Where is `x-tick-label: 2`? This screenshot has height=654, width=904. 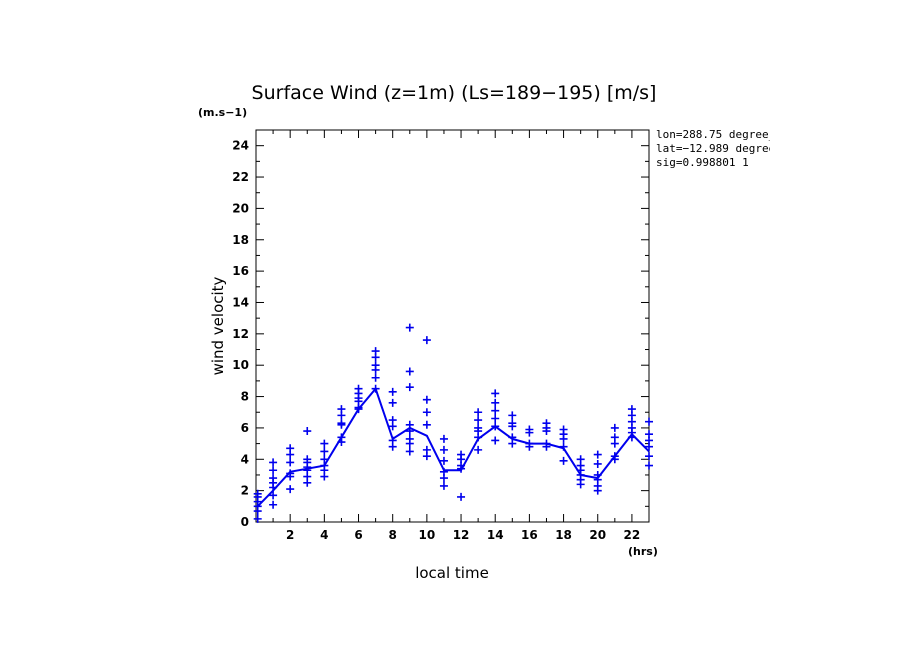
x-tick-label: 2 is located at coordinates (290, 535).